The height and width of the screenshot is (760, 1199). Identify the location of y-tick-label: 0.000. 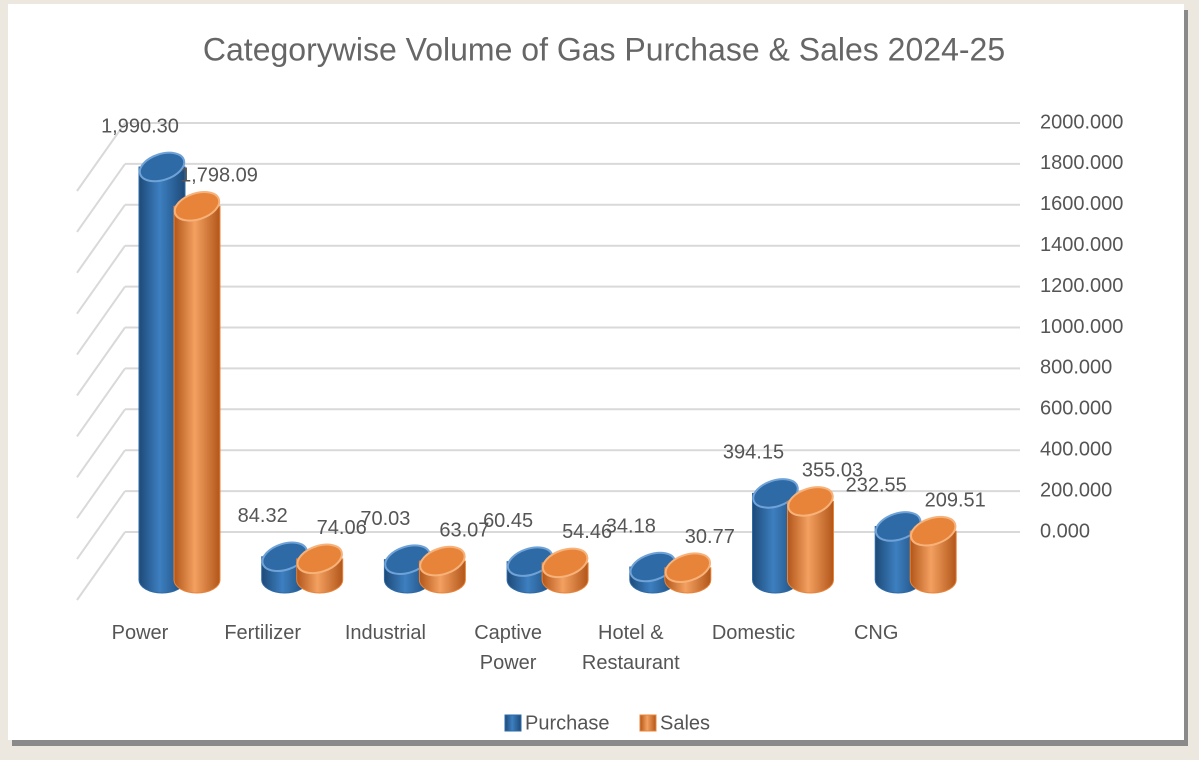
(1065, 531).